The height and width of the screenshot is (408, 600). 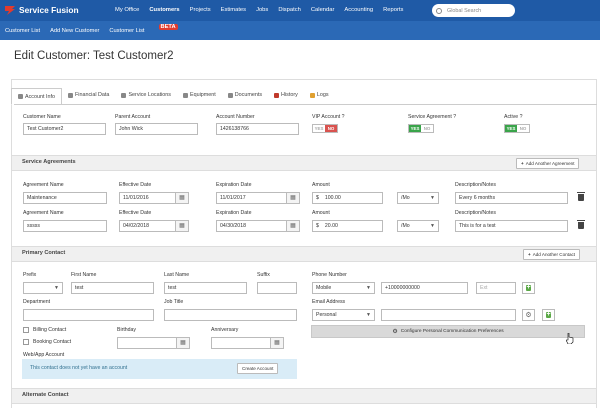 I want to click on birthday-input: ▦, so click(x=153, y=343).